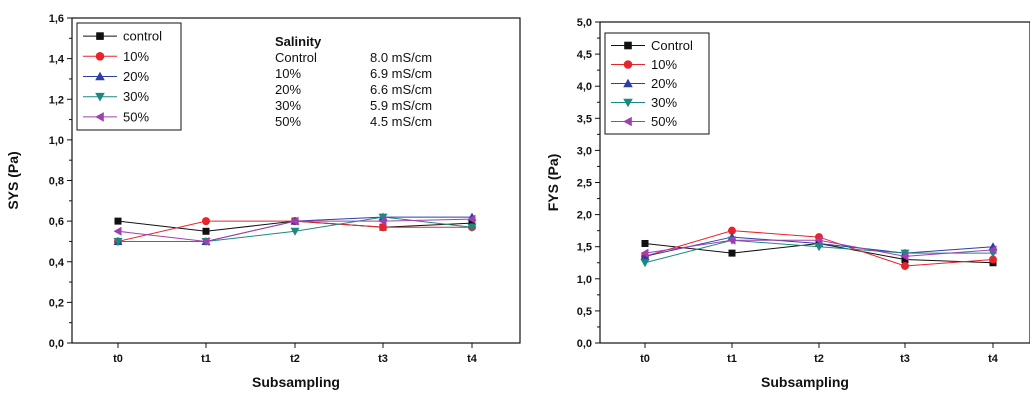 The width and height of the screenshot is (1030, 394). Describe the element at coordinates (805, 382) in the screenshot. I see `chart2-x-axis-label: Subsampling` at that location.